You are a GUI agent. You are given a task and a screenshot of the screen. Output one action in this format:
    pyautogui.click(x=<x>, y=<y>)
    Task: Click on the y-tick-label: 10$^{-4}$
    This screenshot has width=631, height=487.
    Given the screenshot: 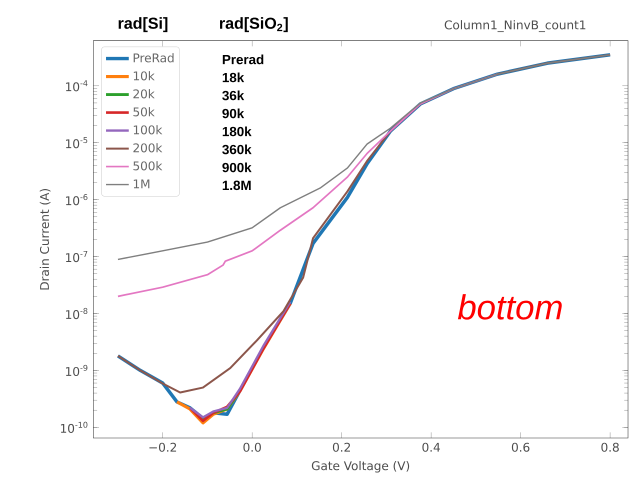 What is the action you would take?
    pyautogui.click(x=77, y=86)
    